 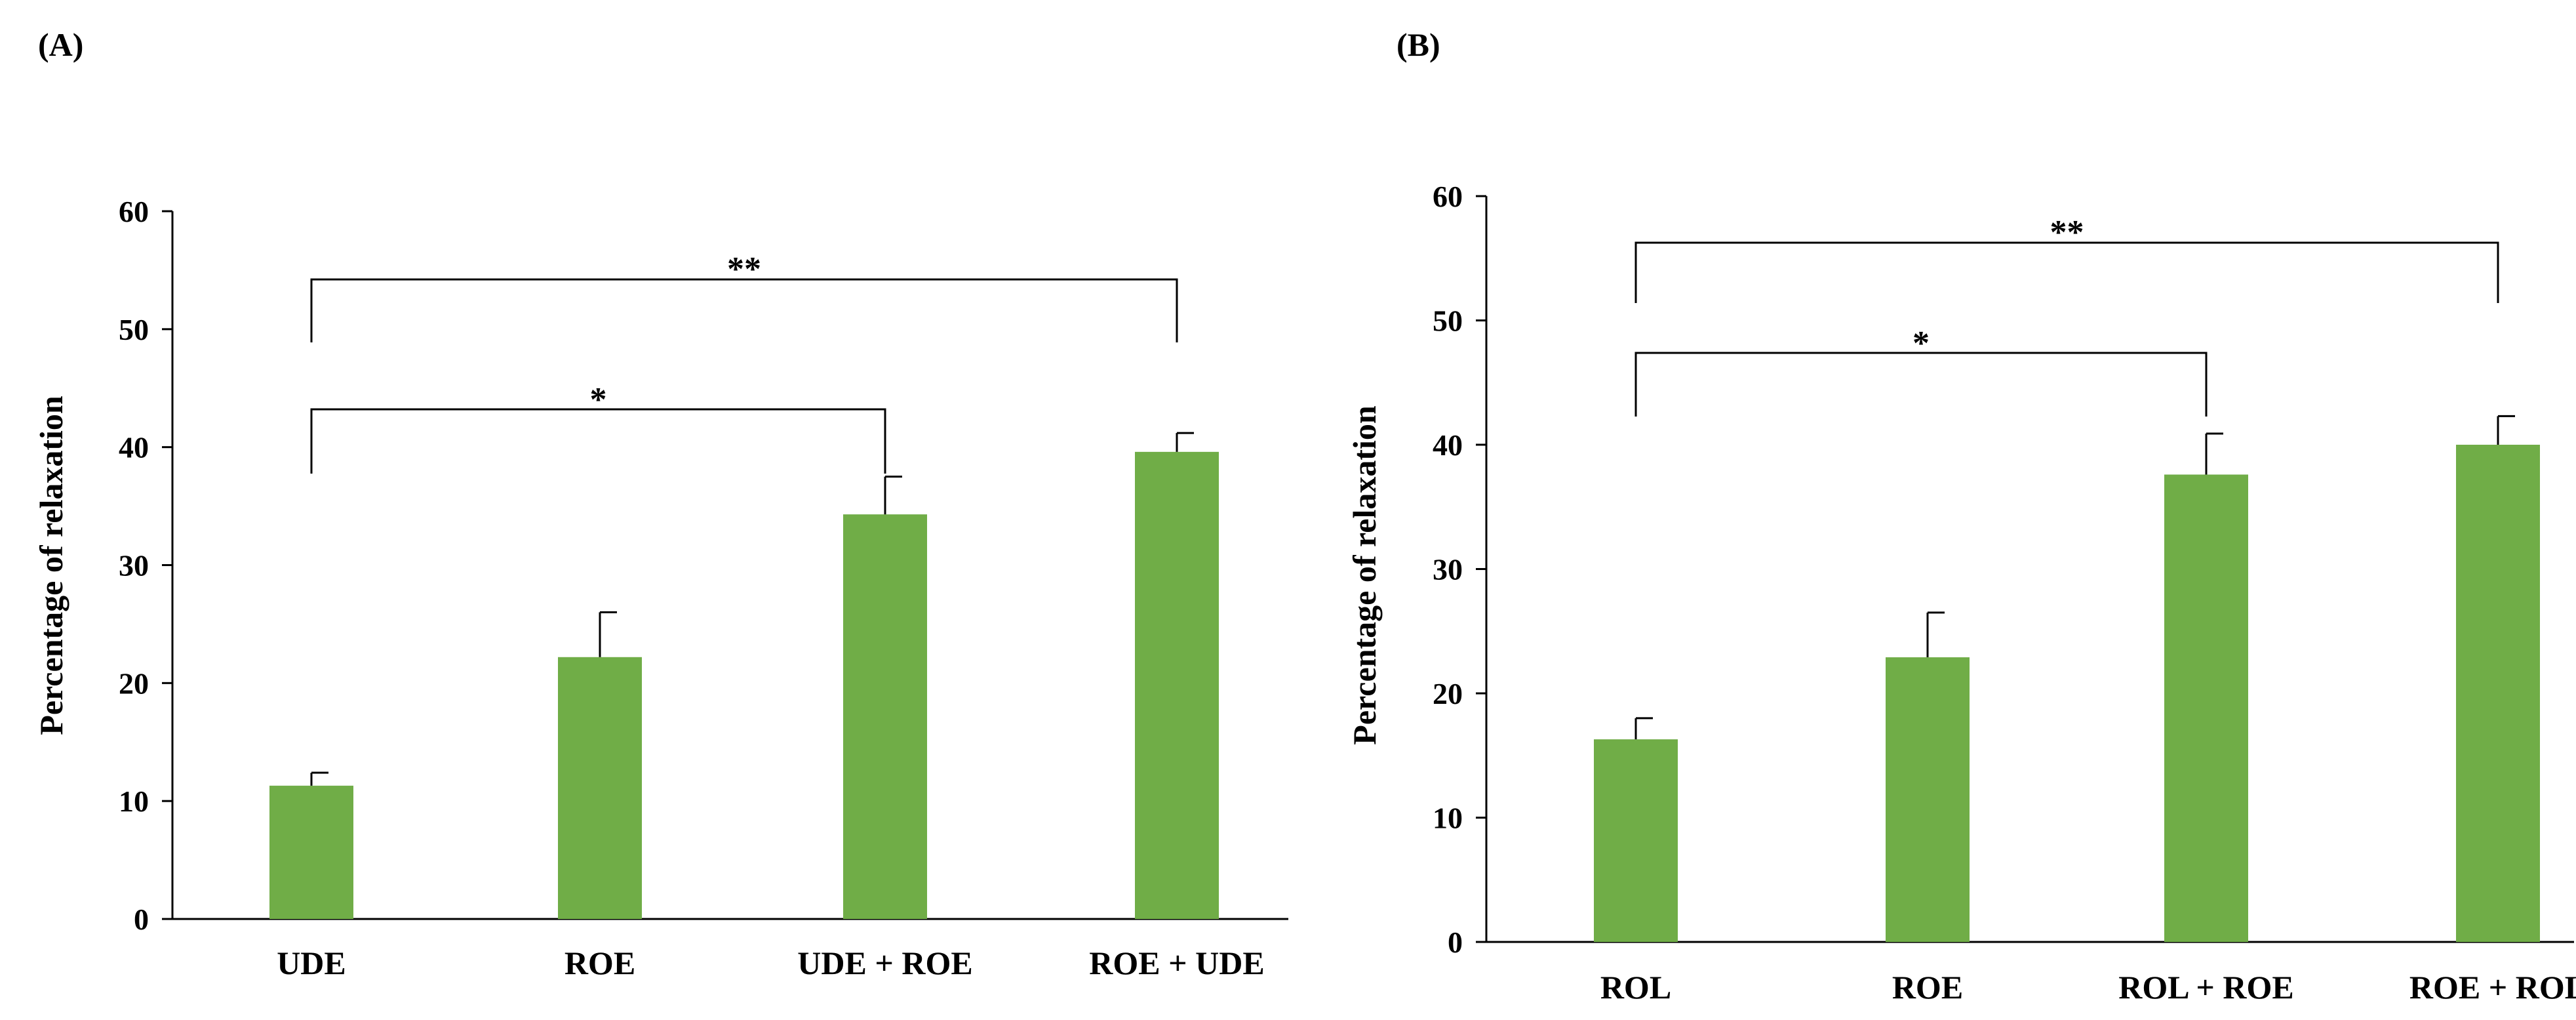 I want to click on bar-ude, so click(x=311, y=852).